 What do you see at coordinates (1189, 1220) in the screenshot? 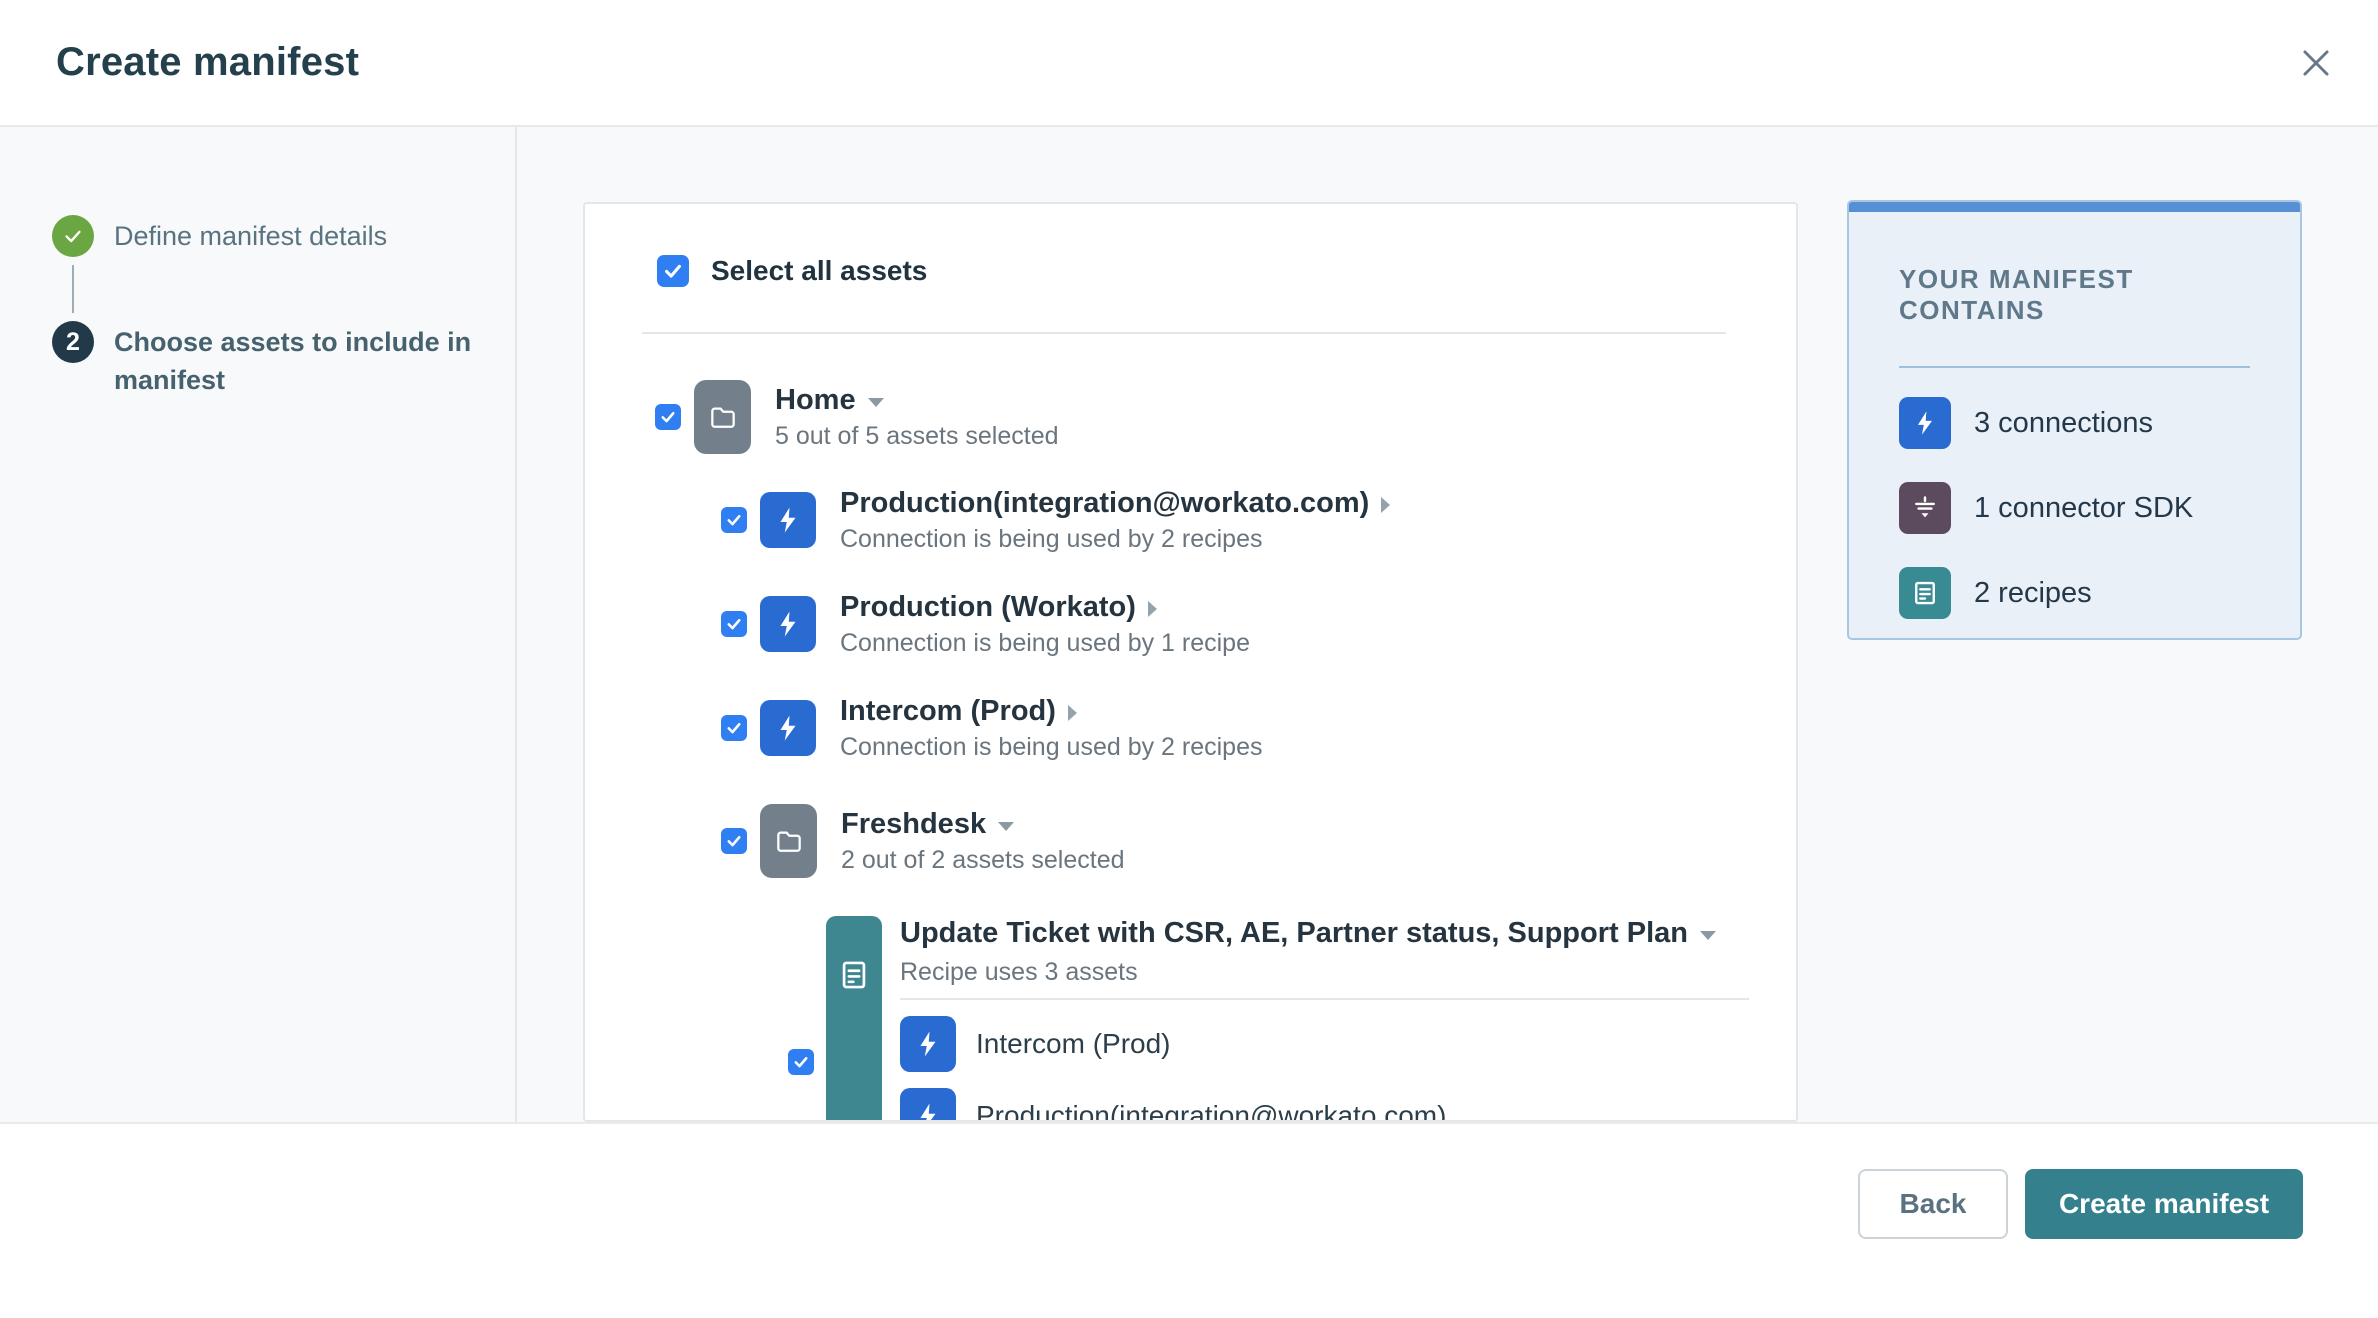
I see `modal-footer: Back Create manifest` at bounding box center [1189, 1220].